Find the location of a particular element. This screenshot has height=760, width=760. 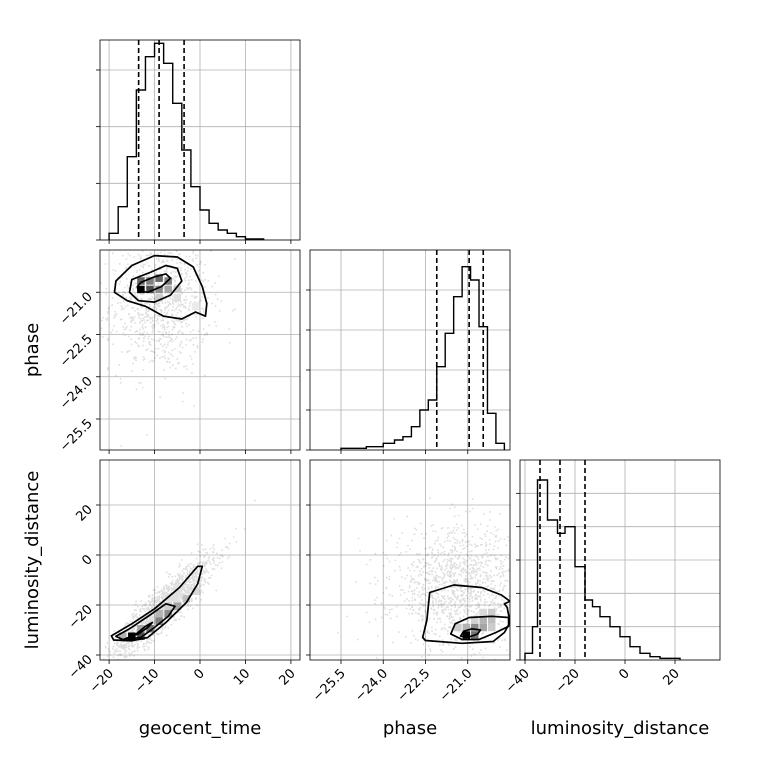

x-tick-label: −24.0 is located at coordinates (371, 685).